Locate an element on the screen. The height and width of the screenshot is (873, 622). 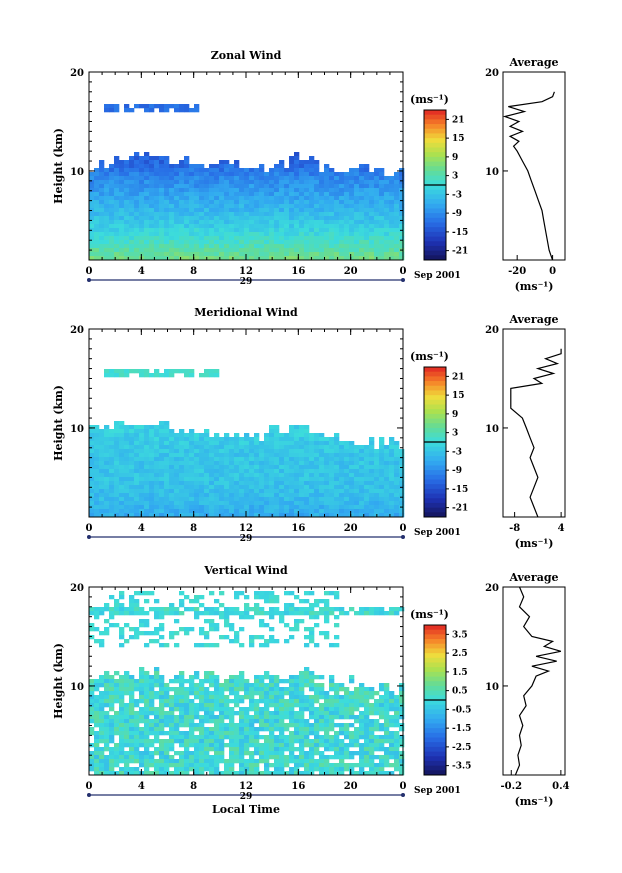
x-tick-label: 16 is located at coordinates (298, 271).